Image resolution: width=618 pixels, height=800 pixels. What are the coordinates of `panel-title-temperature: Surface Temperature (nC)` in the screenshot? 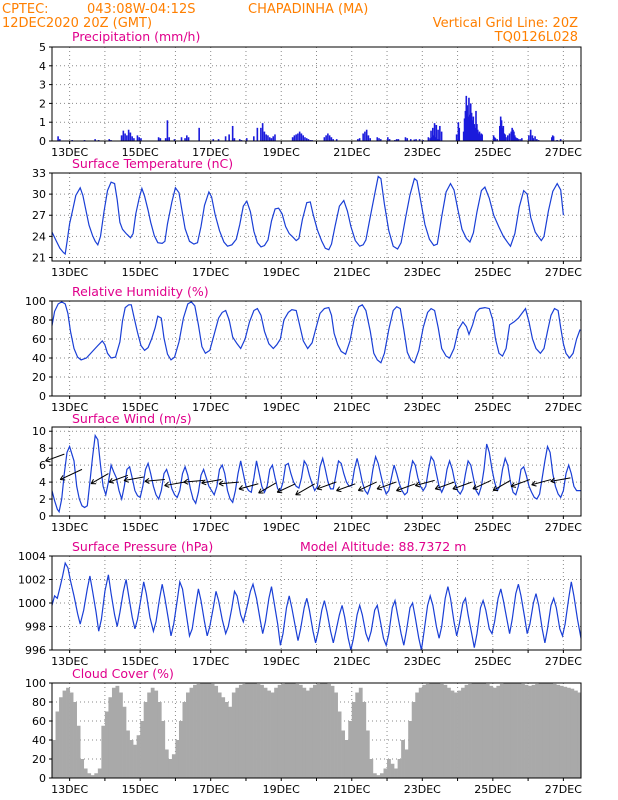 It's located at (152, 163).